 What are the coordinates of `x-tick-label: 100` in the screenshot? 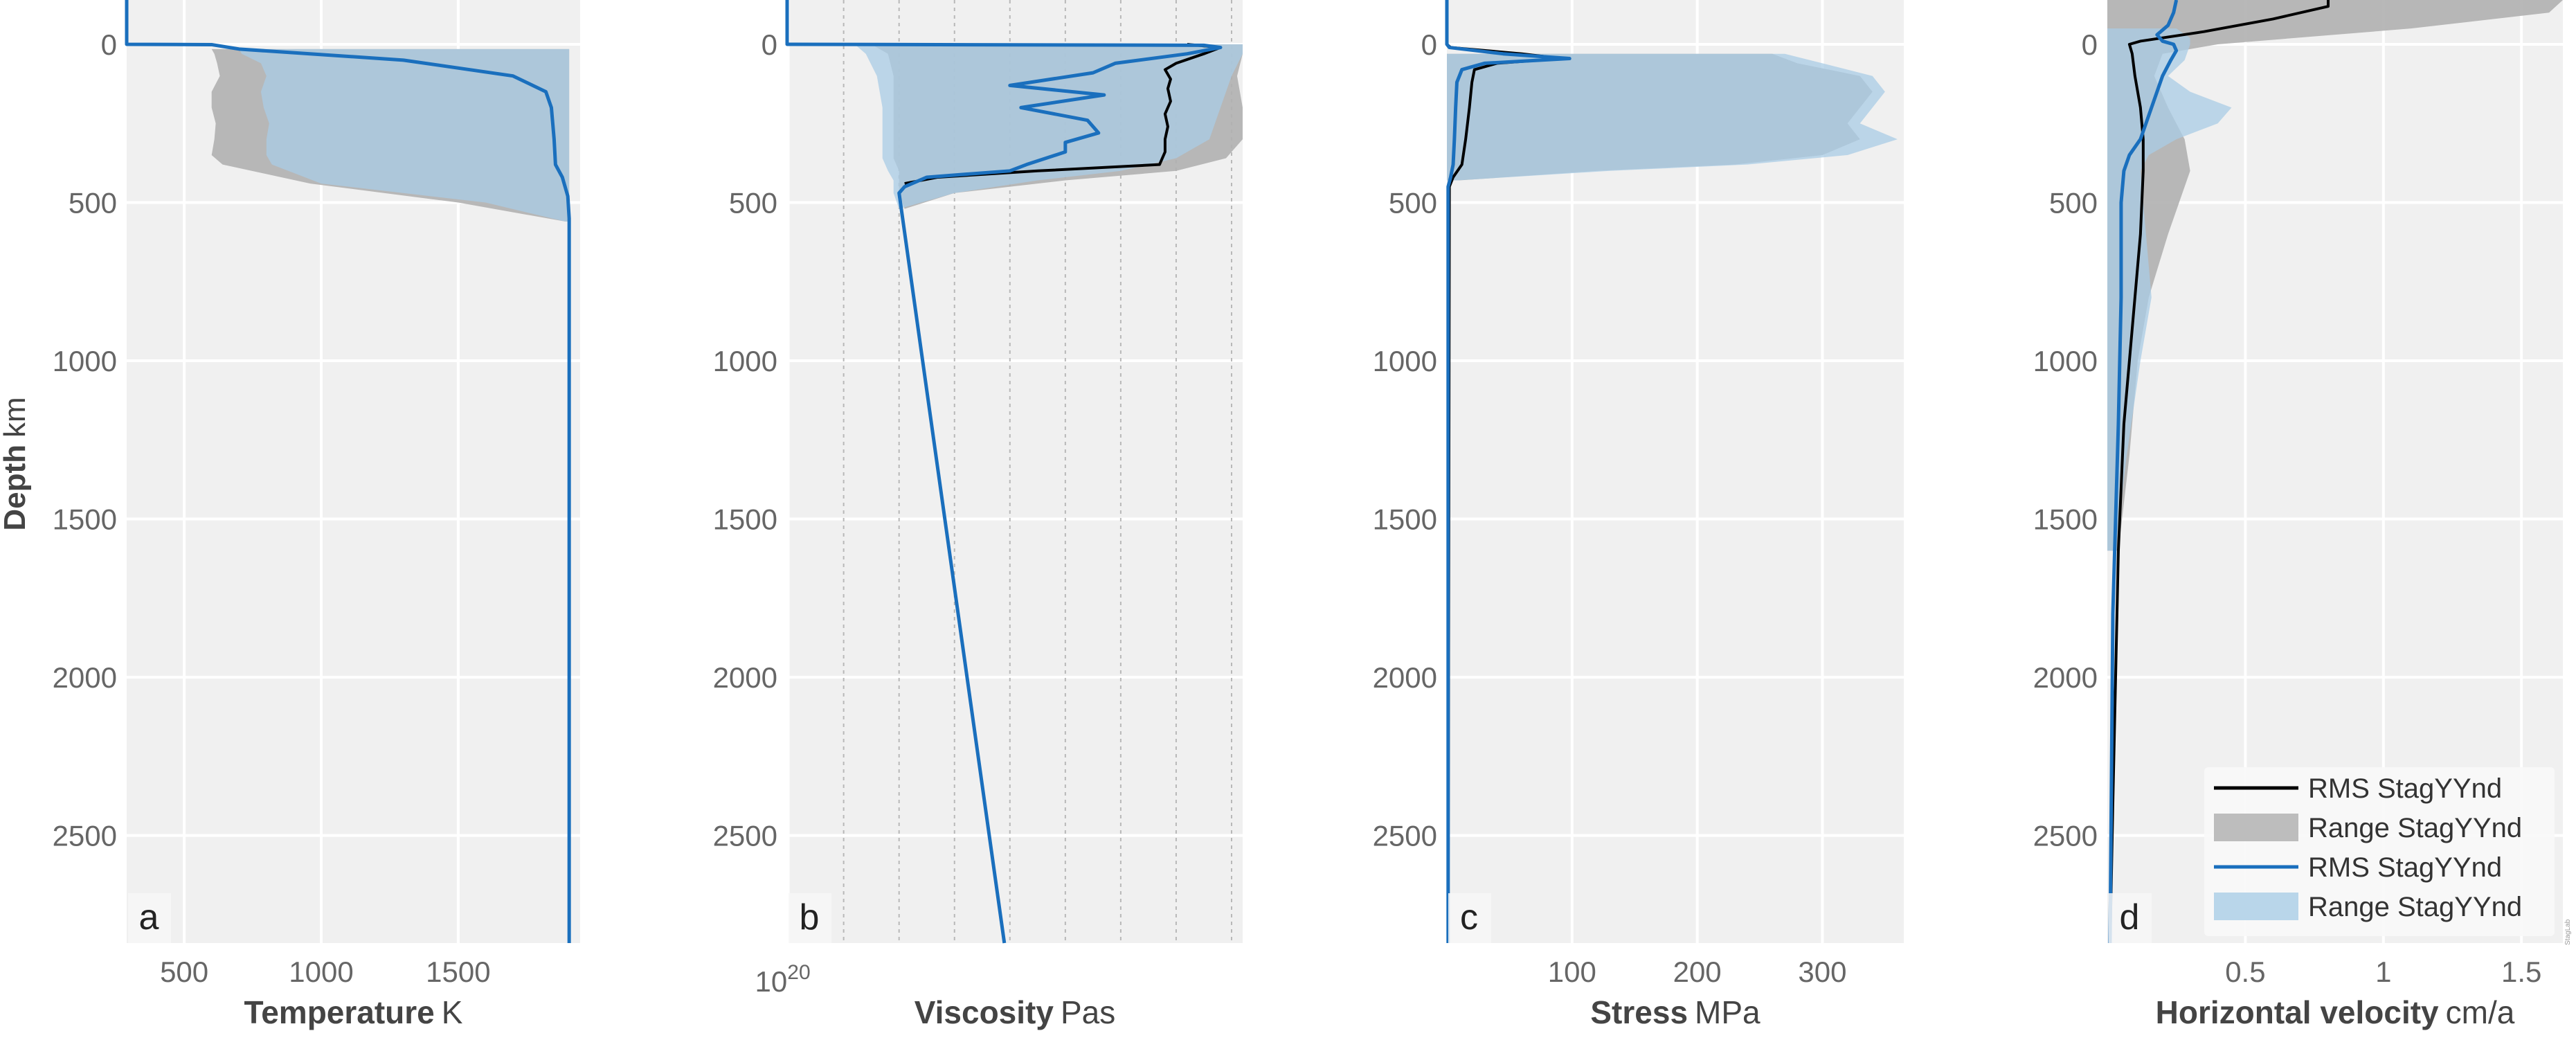 It's located at (1572, 972).